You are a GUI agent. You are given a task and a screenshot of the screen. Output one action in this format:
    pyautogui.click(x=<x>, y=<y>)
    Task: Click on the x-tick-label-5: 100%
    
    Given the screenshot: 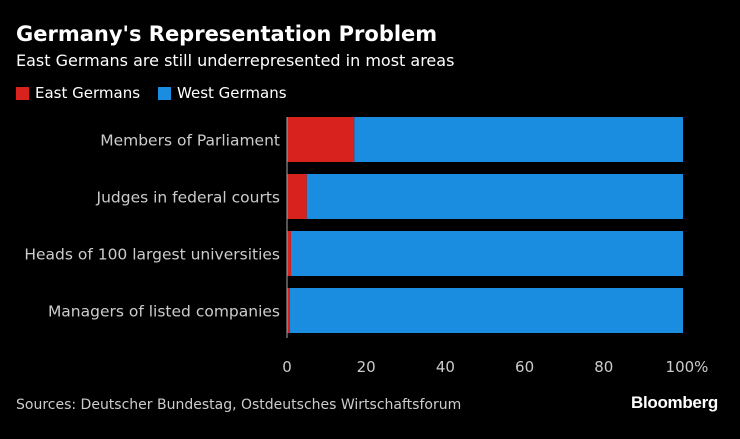 What is the action you would take?
    pyautogui.click(x=687, y=367)
    